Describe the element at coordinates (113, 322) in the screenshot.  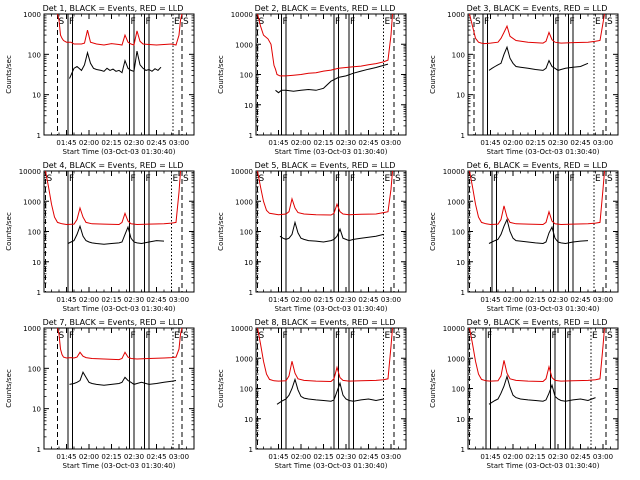
I see `chart-title: Det 7, BLACK = Events, RED = LLD` at that location.